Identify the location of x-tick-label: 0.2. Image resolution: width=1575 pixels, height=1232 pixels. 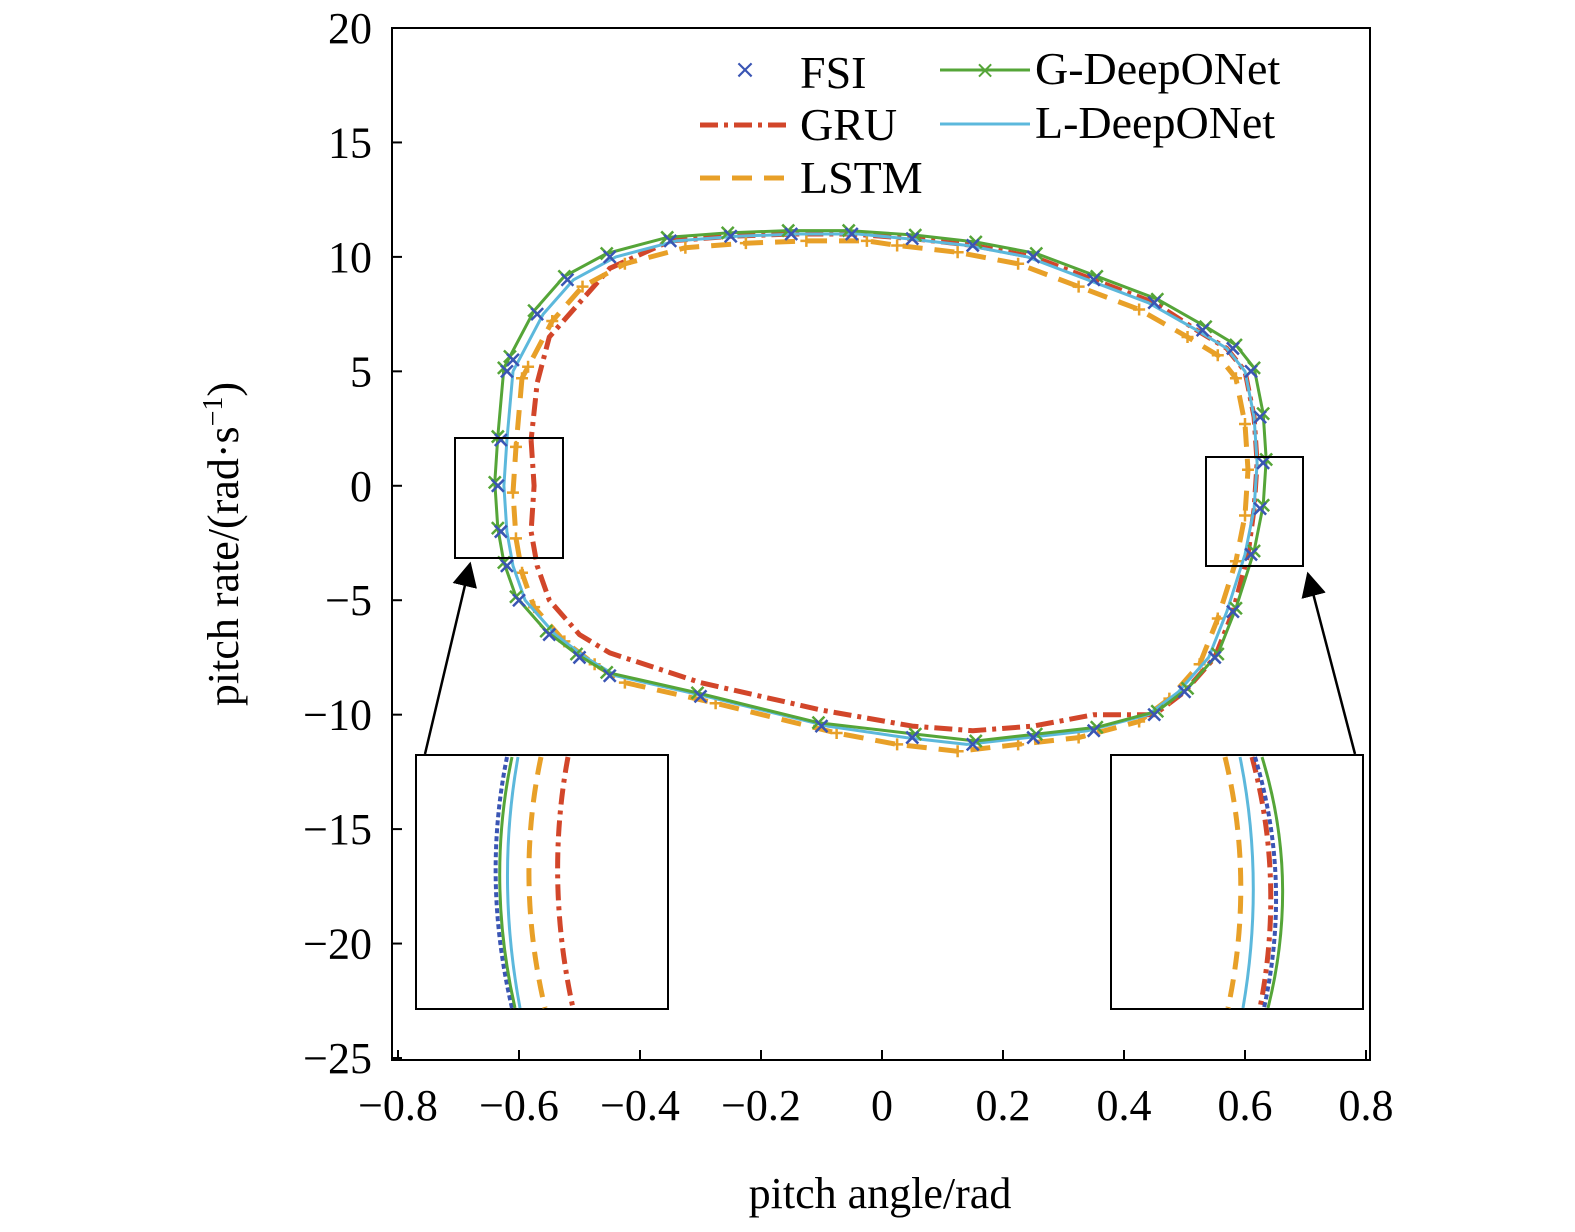
(1003, 1105).